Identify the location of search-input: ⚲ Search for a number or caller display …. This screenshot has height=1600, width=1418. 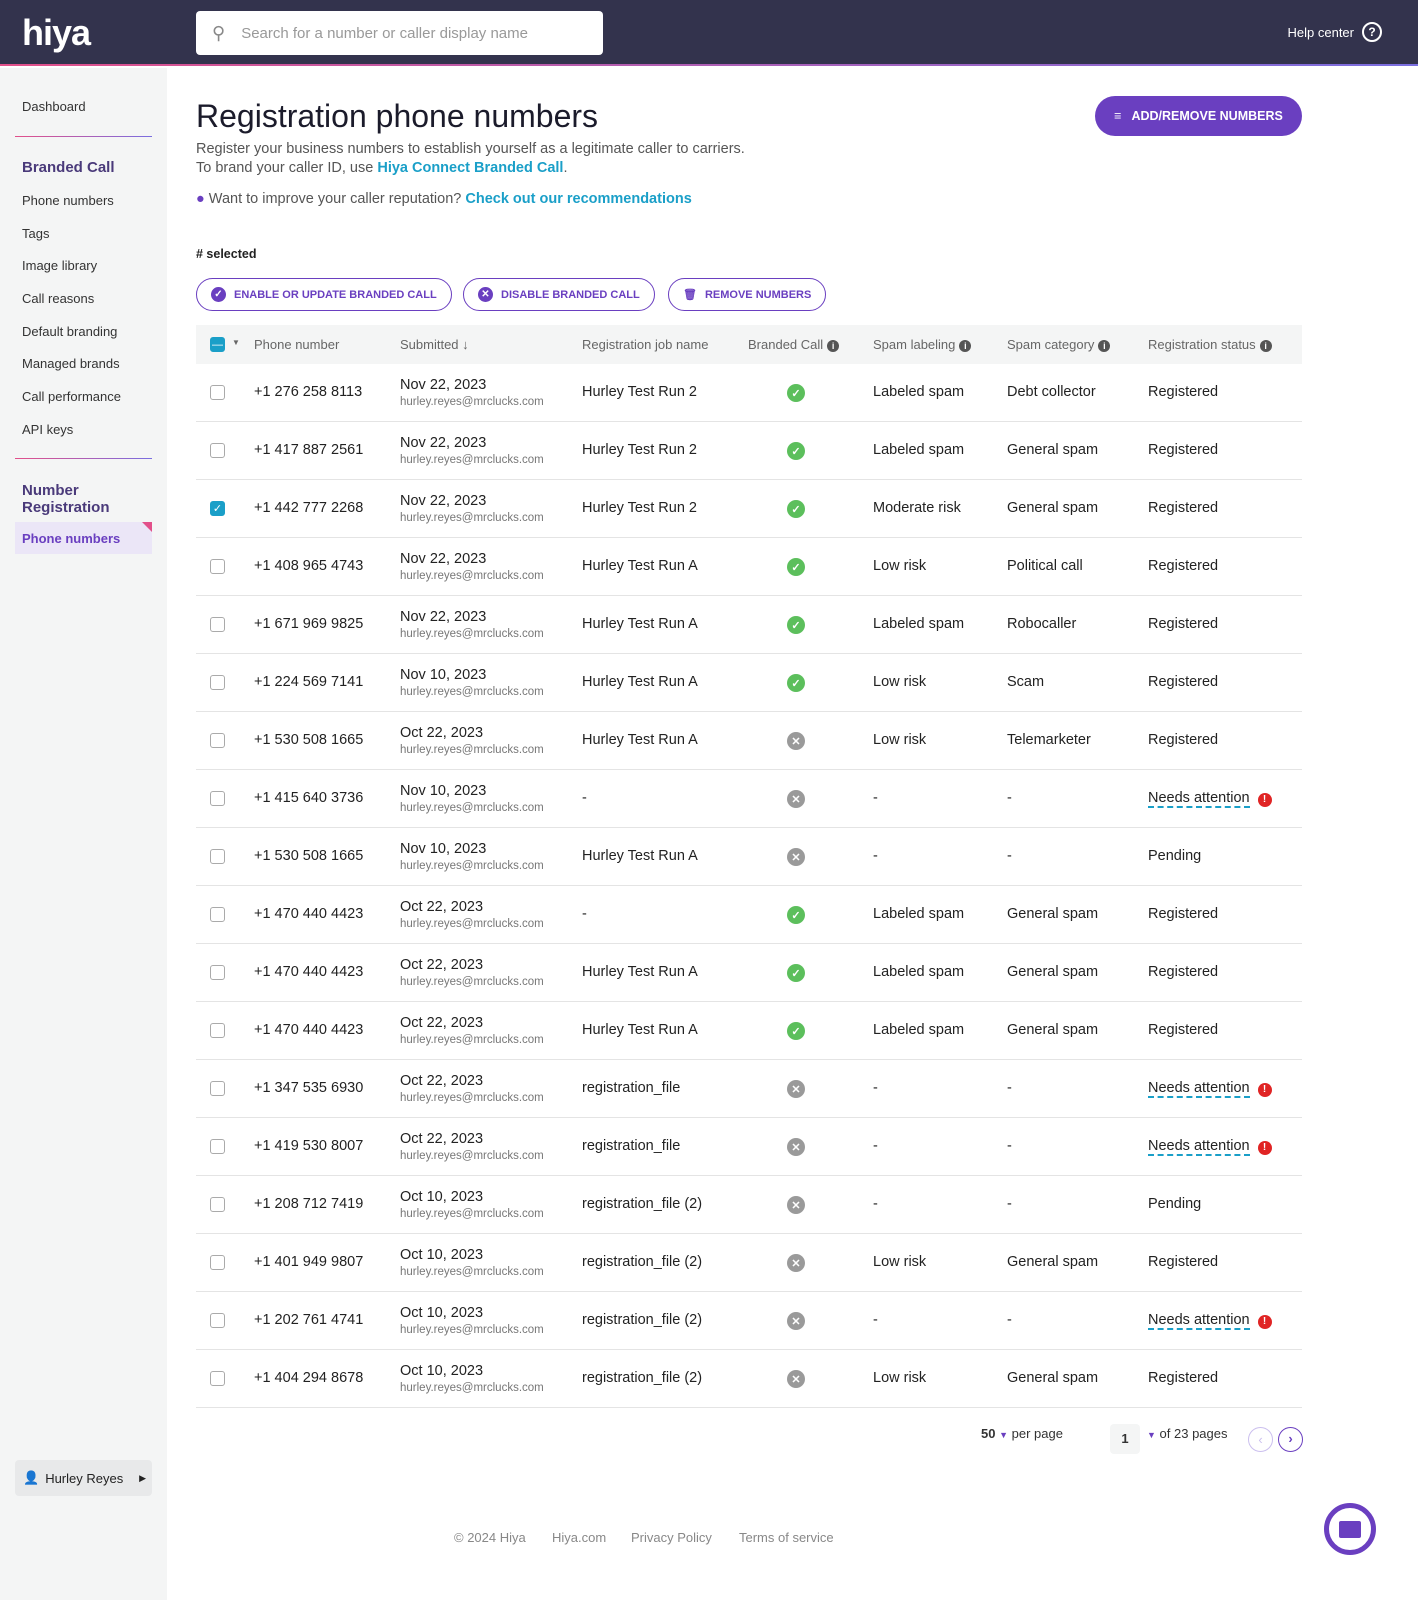
(399, 33).